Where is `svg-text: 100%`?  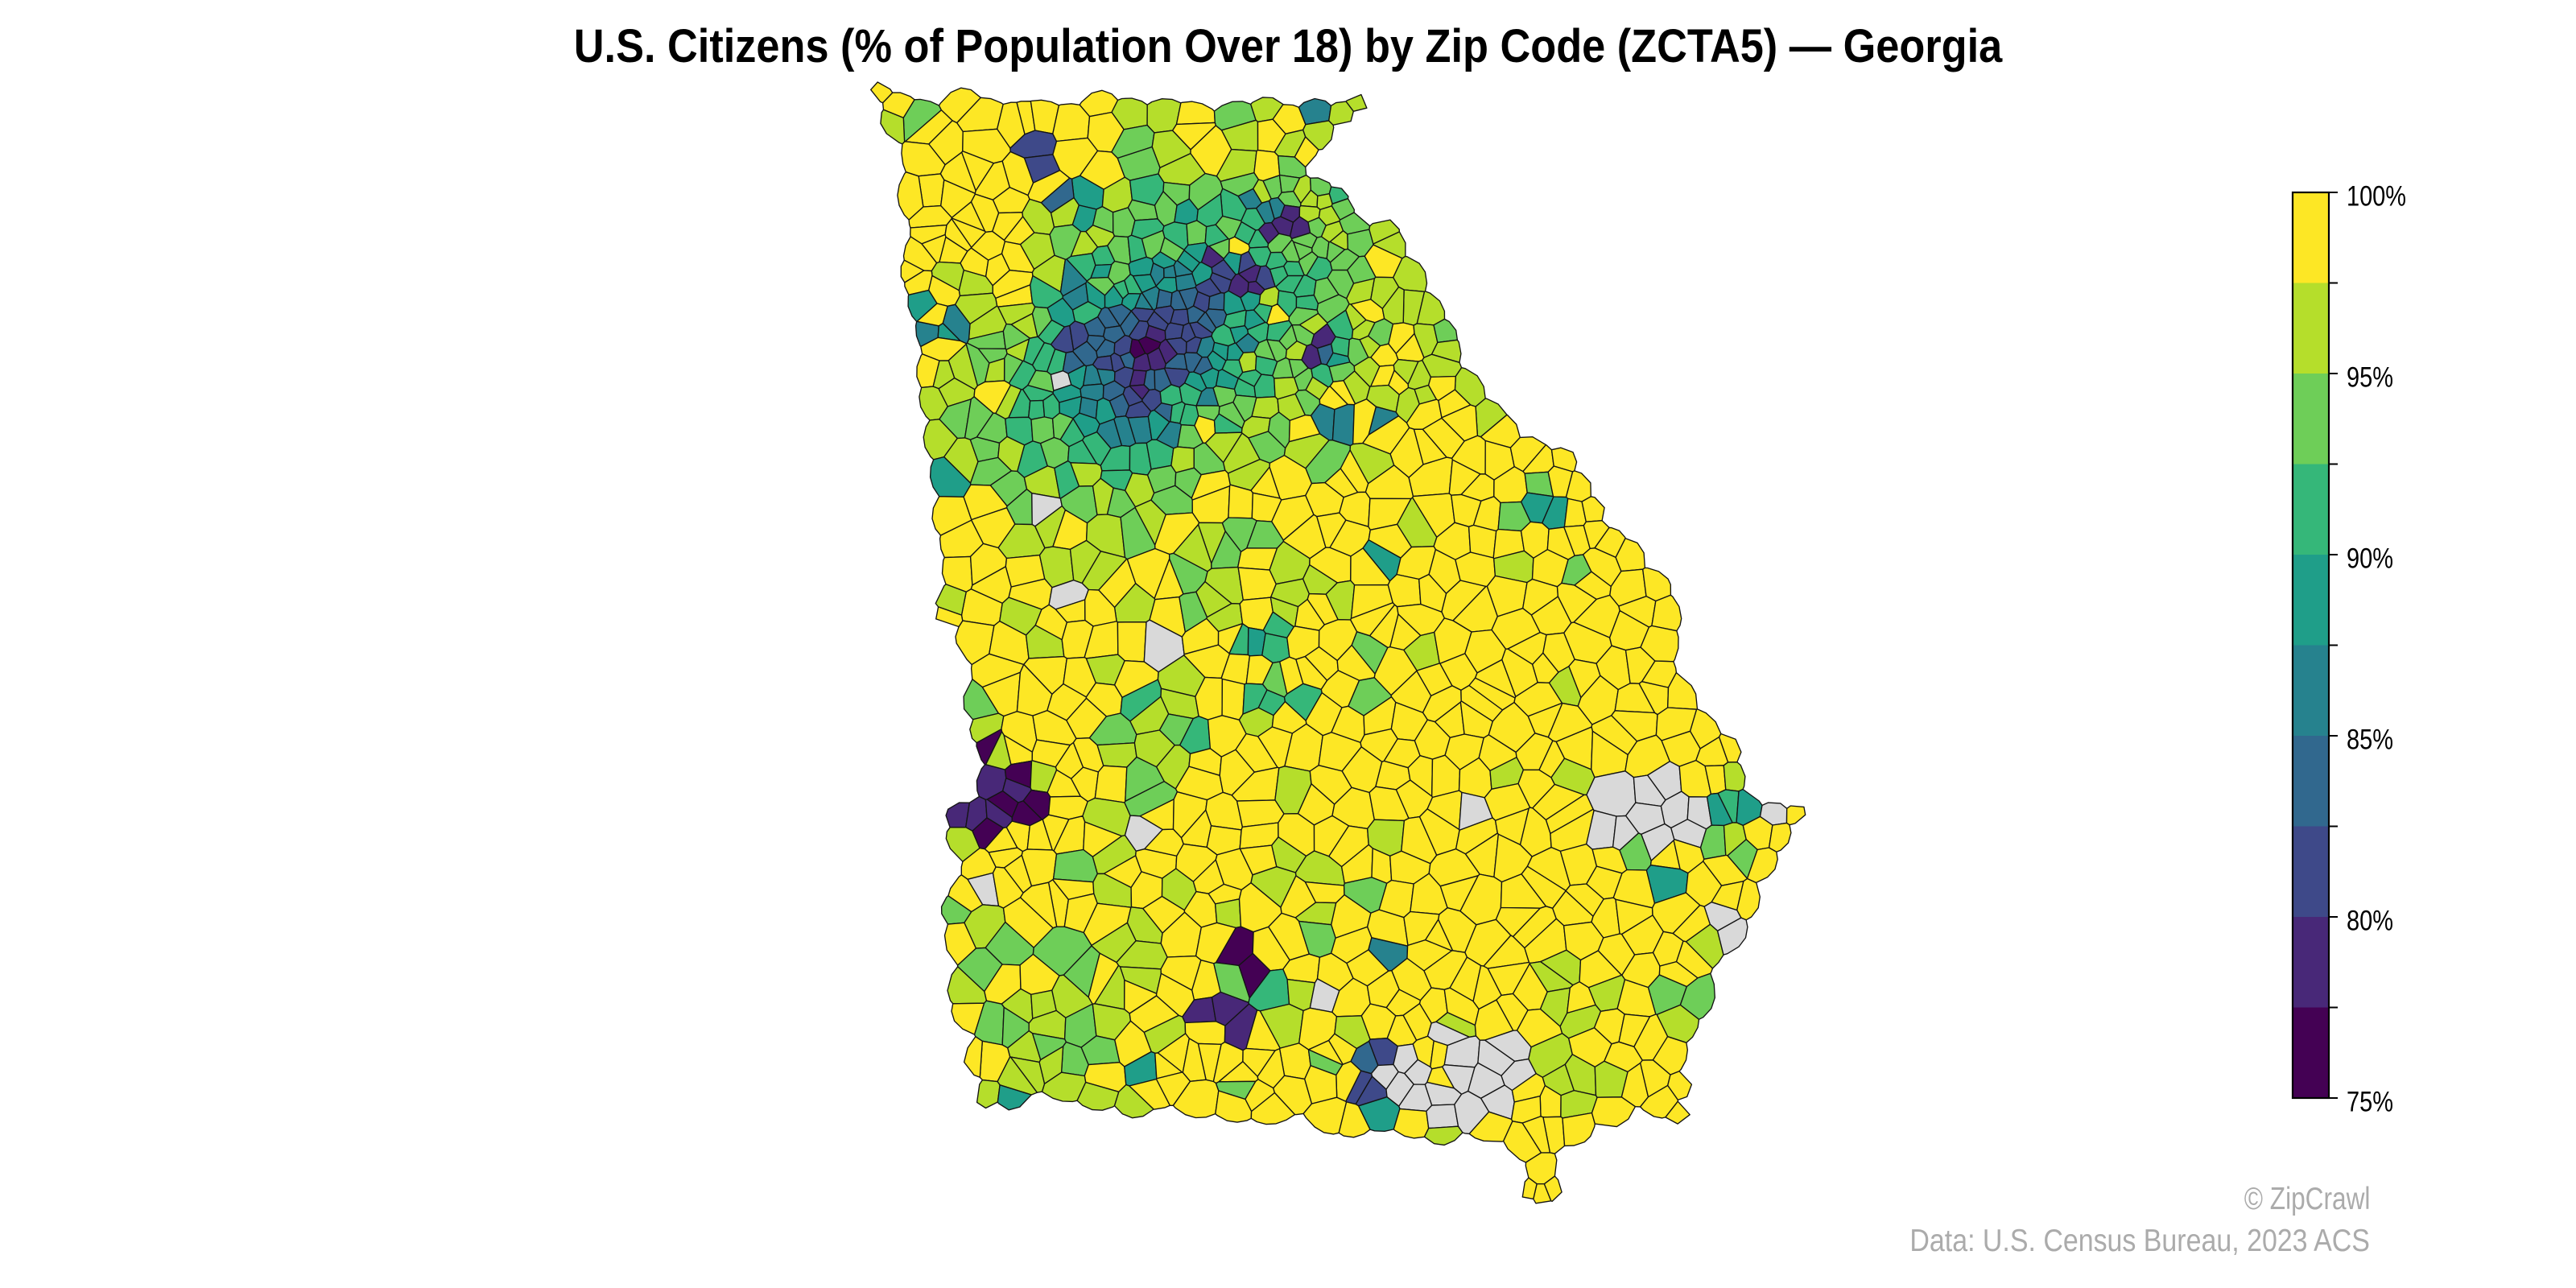
svg-text: 100% is located at coordinates (2376, 197).